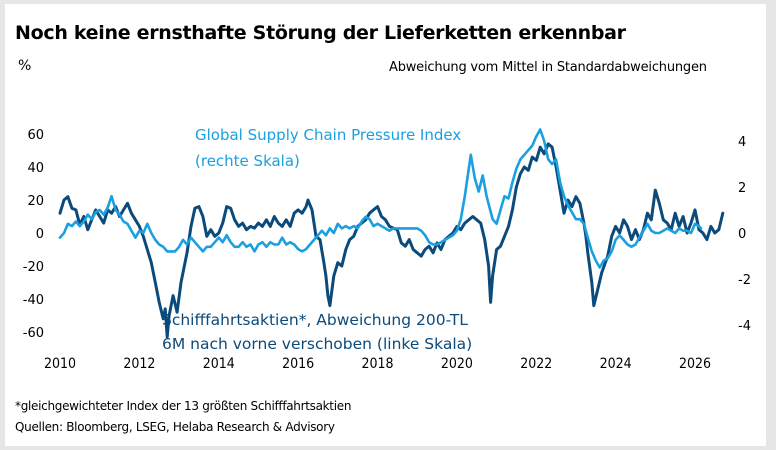 The image size is (776, 450). I want to click on left-tick-label: 40, so click(35, 168).